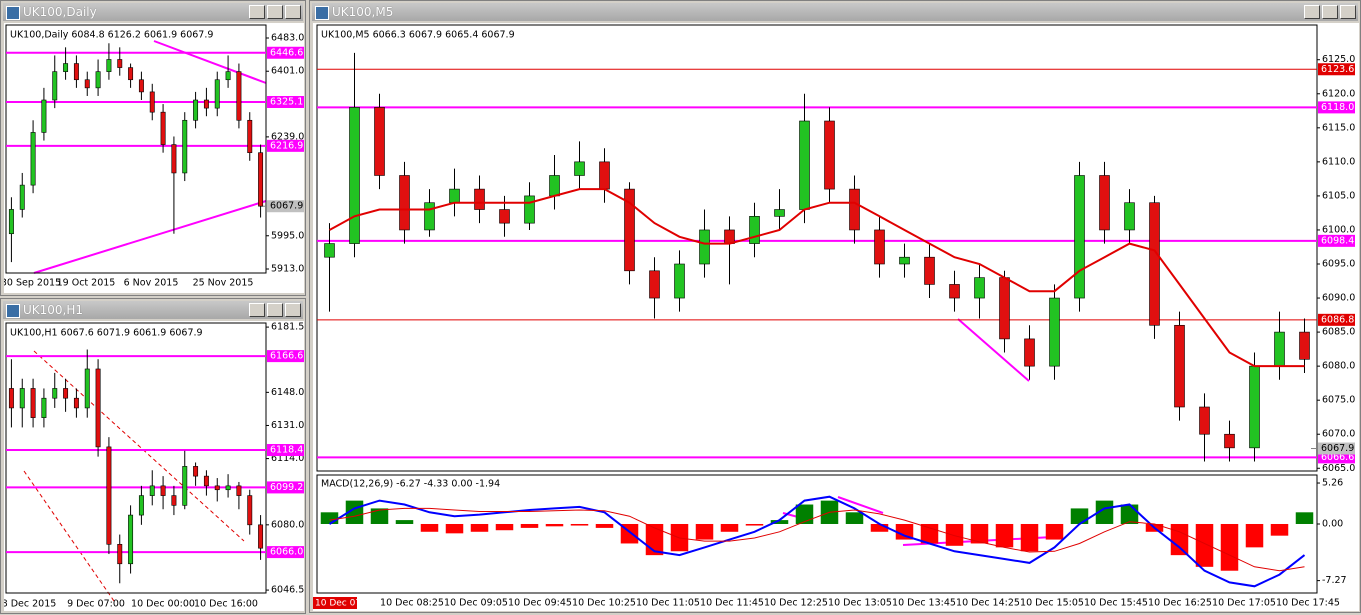 The height and width of the screenshot is (615, 1361). Describe the element at coordinates (363, 12) in the screenshot. I see `window-title: UK100,M5` at that location.